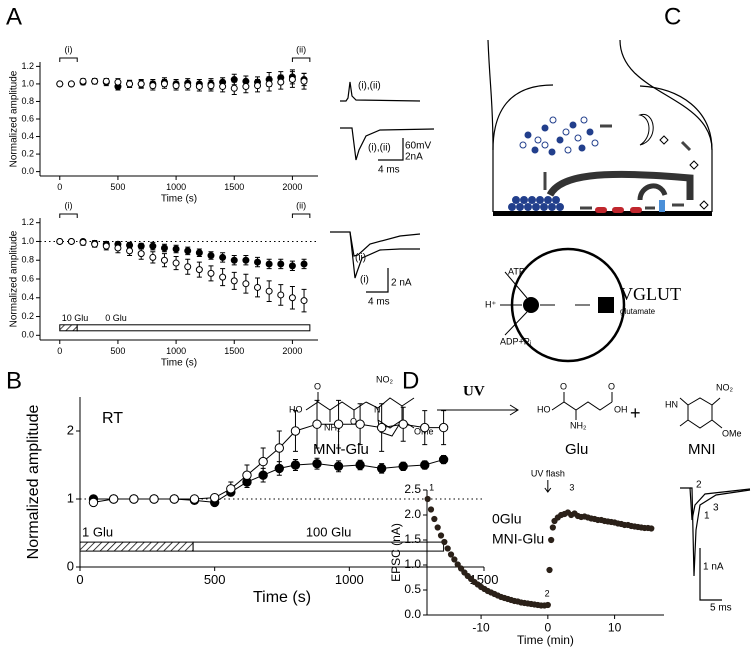 The height and width of the screenshot is (652, 756). Describe the element at coordinates (547, 627) in the screenshot. I see `x-tick-label: 0` at that location.